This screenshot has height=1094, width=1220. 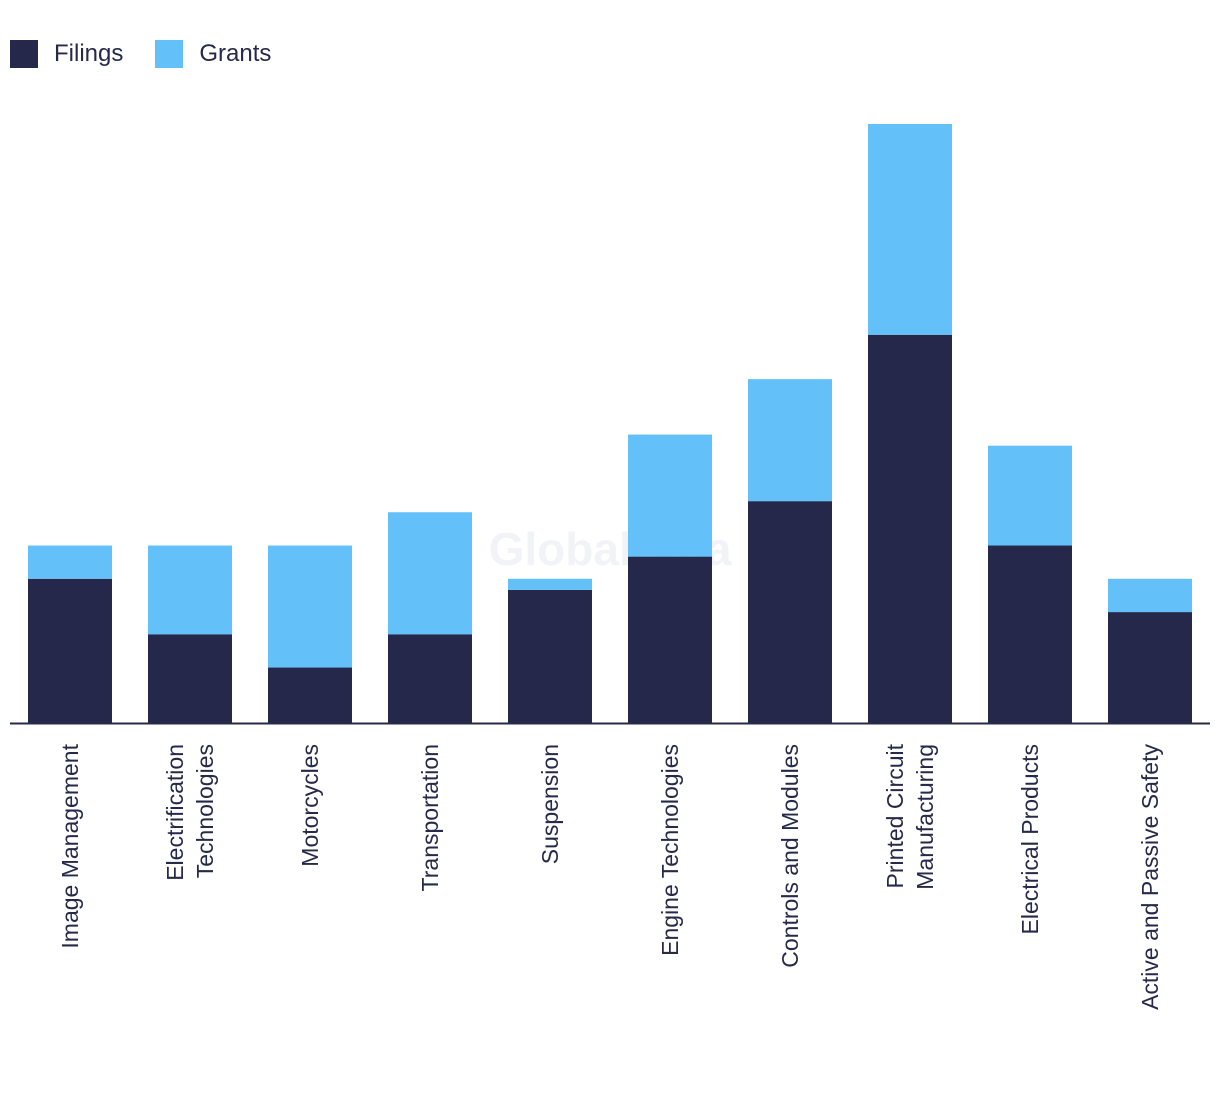 I want to click on category-label-line: Controls and Modules, so click(x=790, y=856).